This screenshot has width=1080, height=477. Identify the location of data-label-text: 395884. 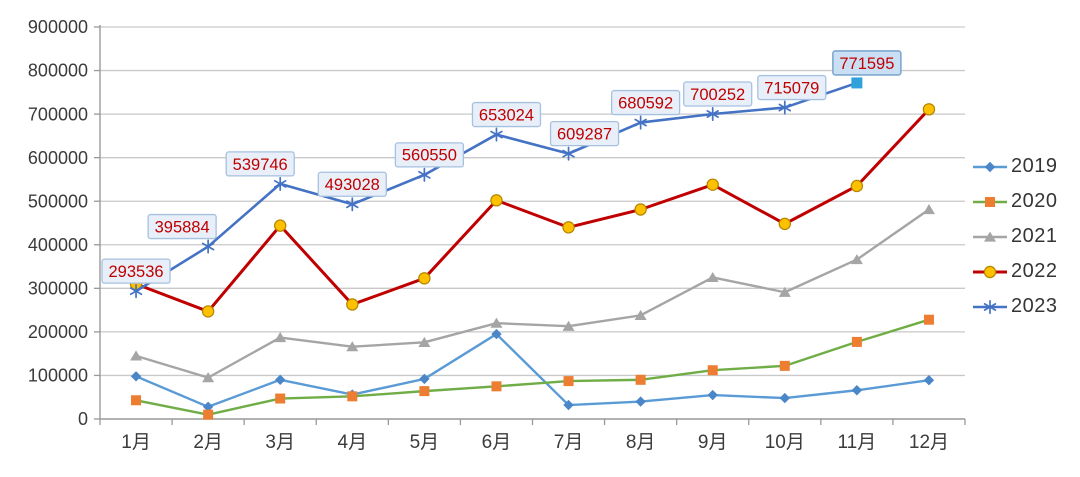
(182, 227).